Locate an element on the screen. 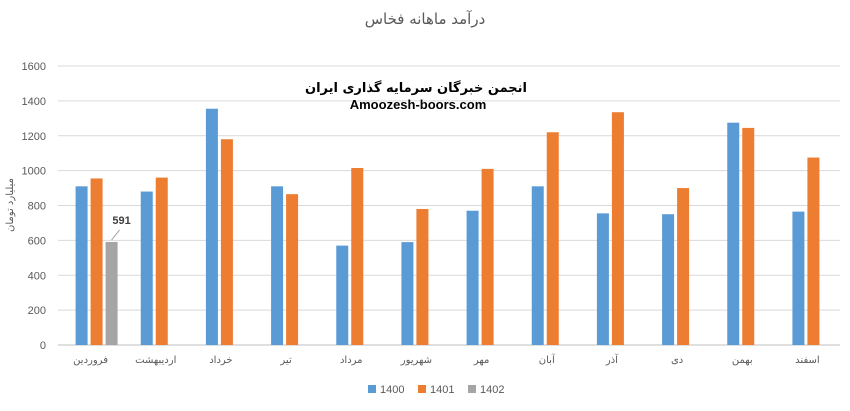 Image resolution: width=850 pixels, height=411 pixels. annotation-leader-line is located at coordinates (115, 235).